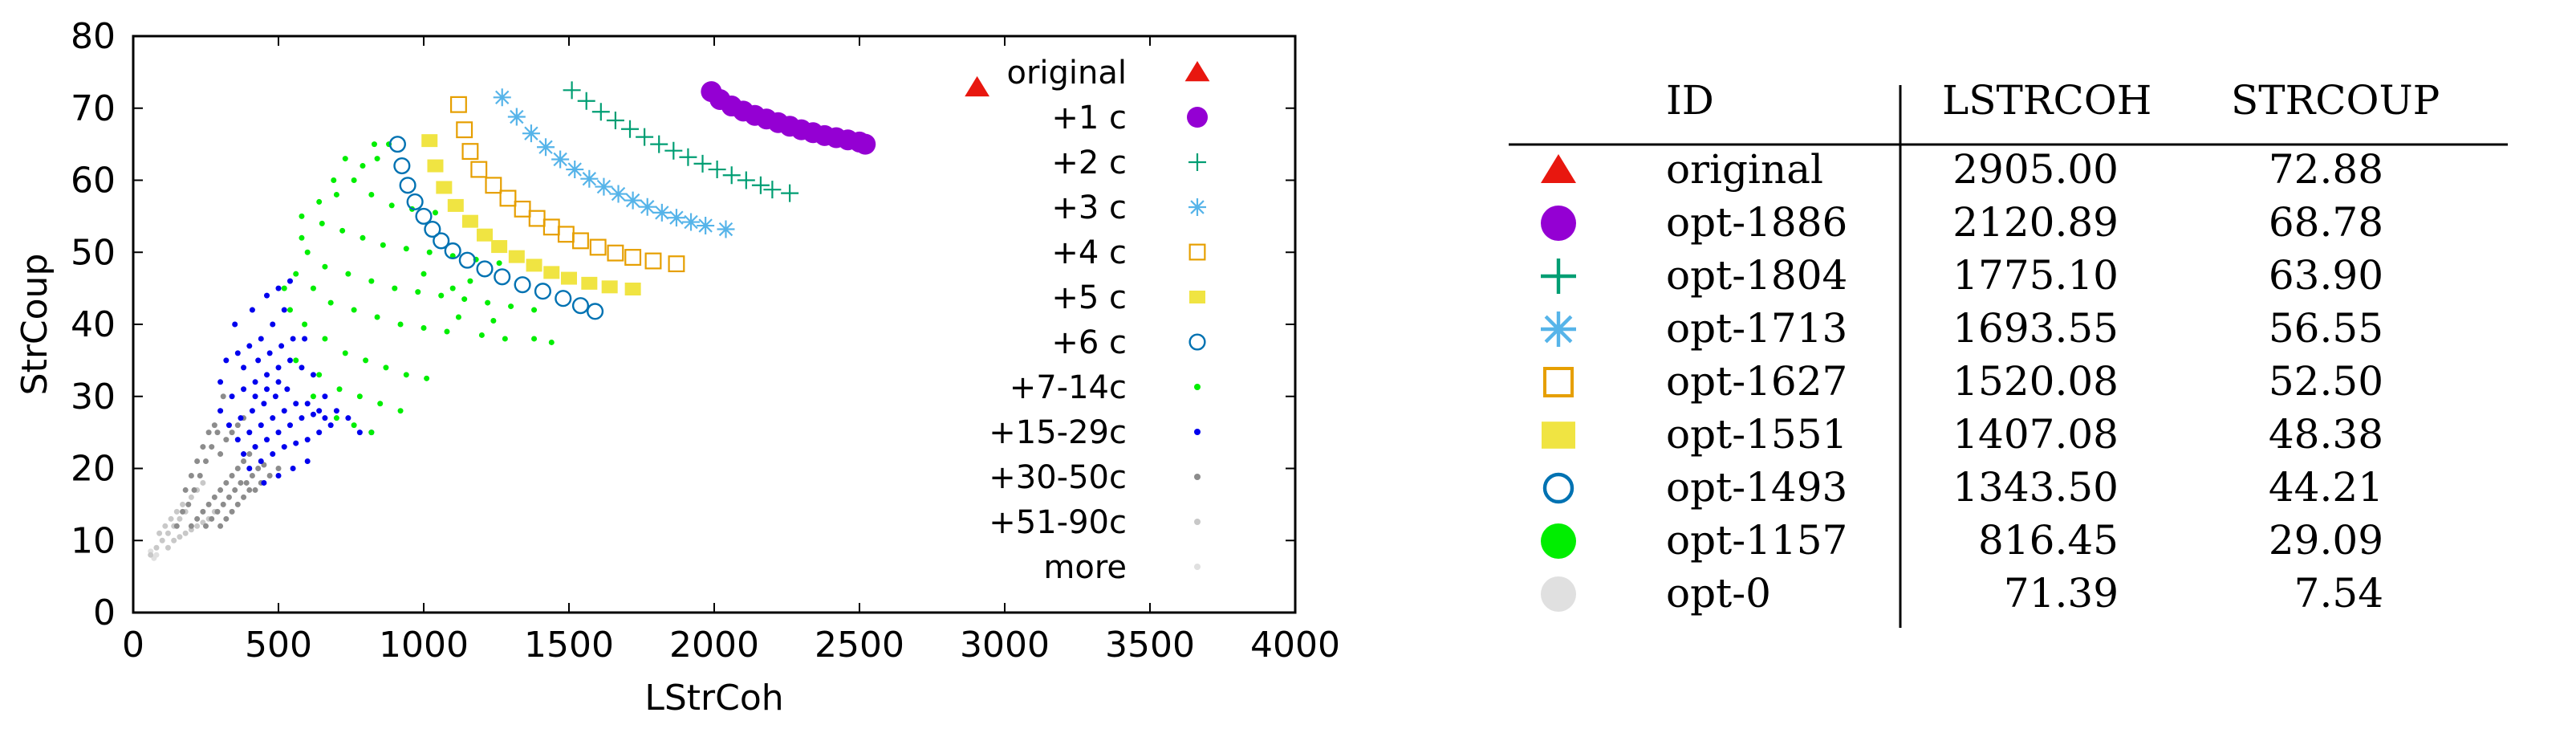 Image resolution: width=2576 pixels, height=737 pixels. What do you see at coordinates (93, 109) in the screenshot?
I see `y-tick-label: 70` at bounding box center [93, 109].